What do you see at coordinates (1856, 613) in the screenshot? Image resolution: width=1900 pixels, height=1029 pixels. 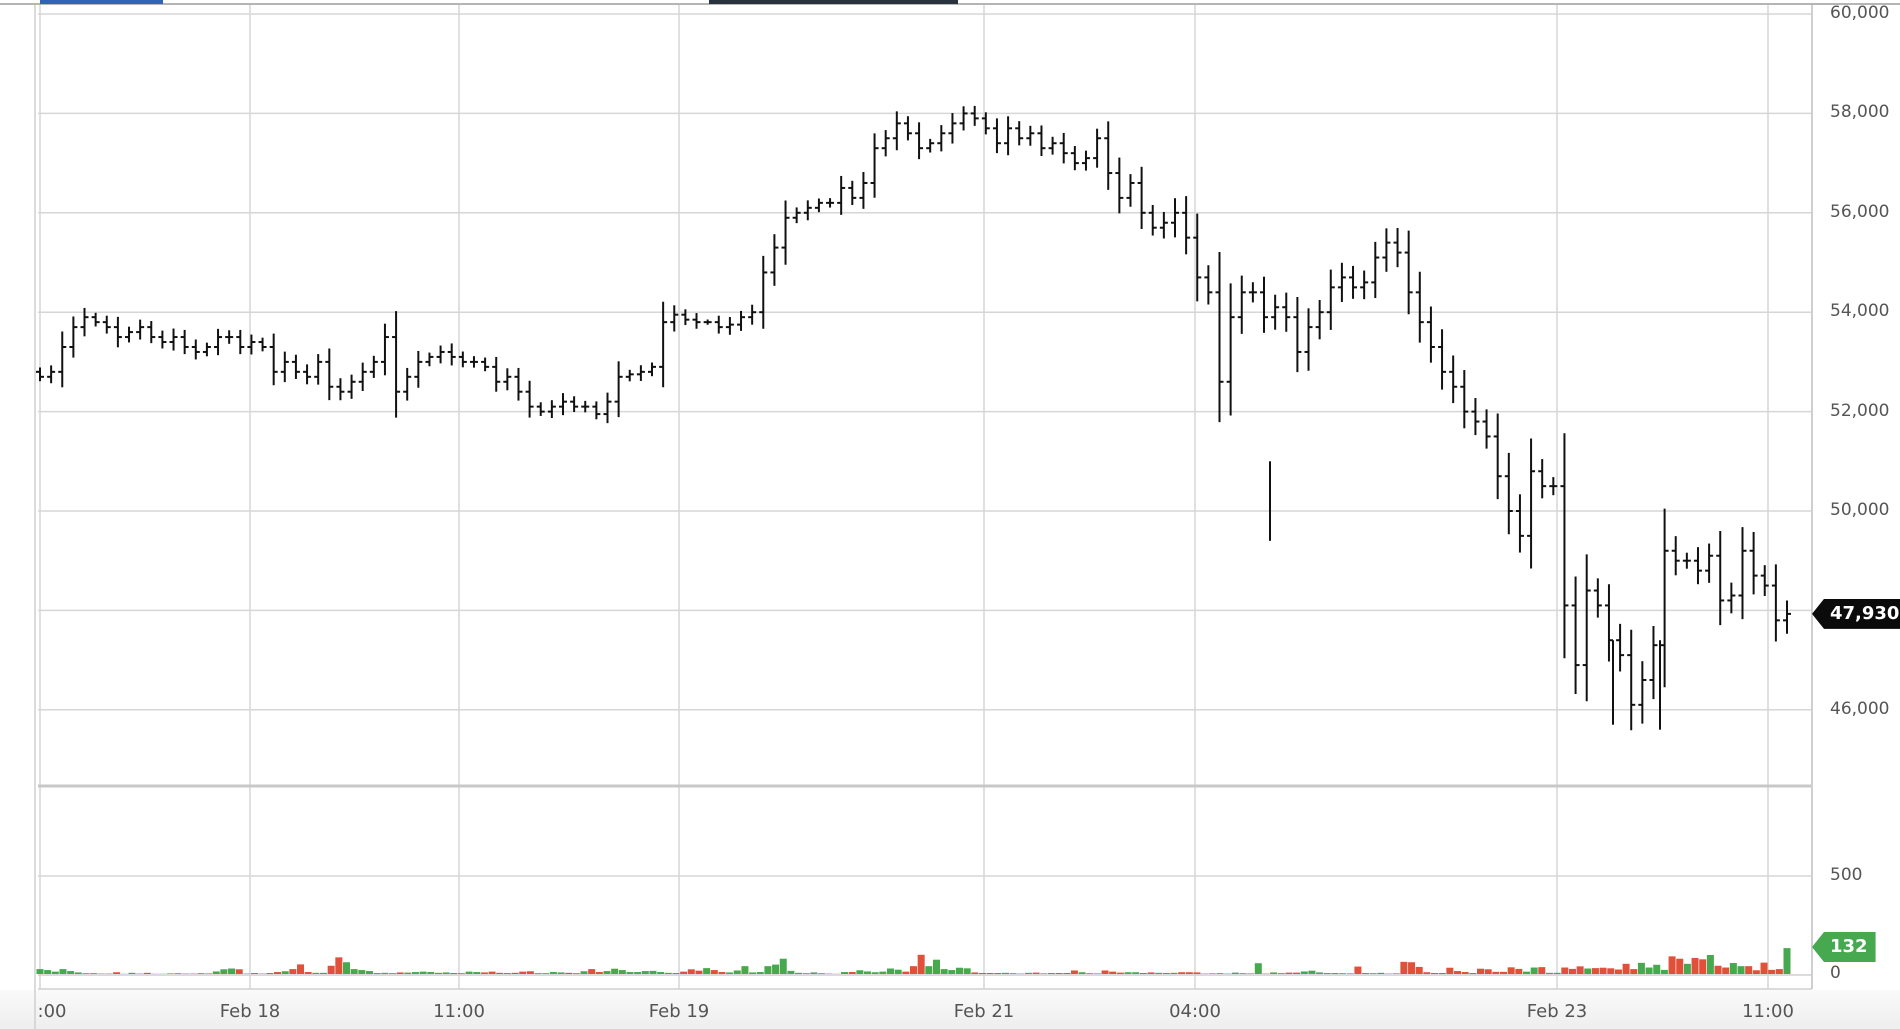 I see `last-price-tag: 47,930` at bounding box center [1856, 613].